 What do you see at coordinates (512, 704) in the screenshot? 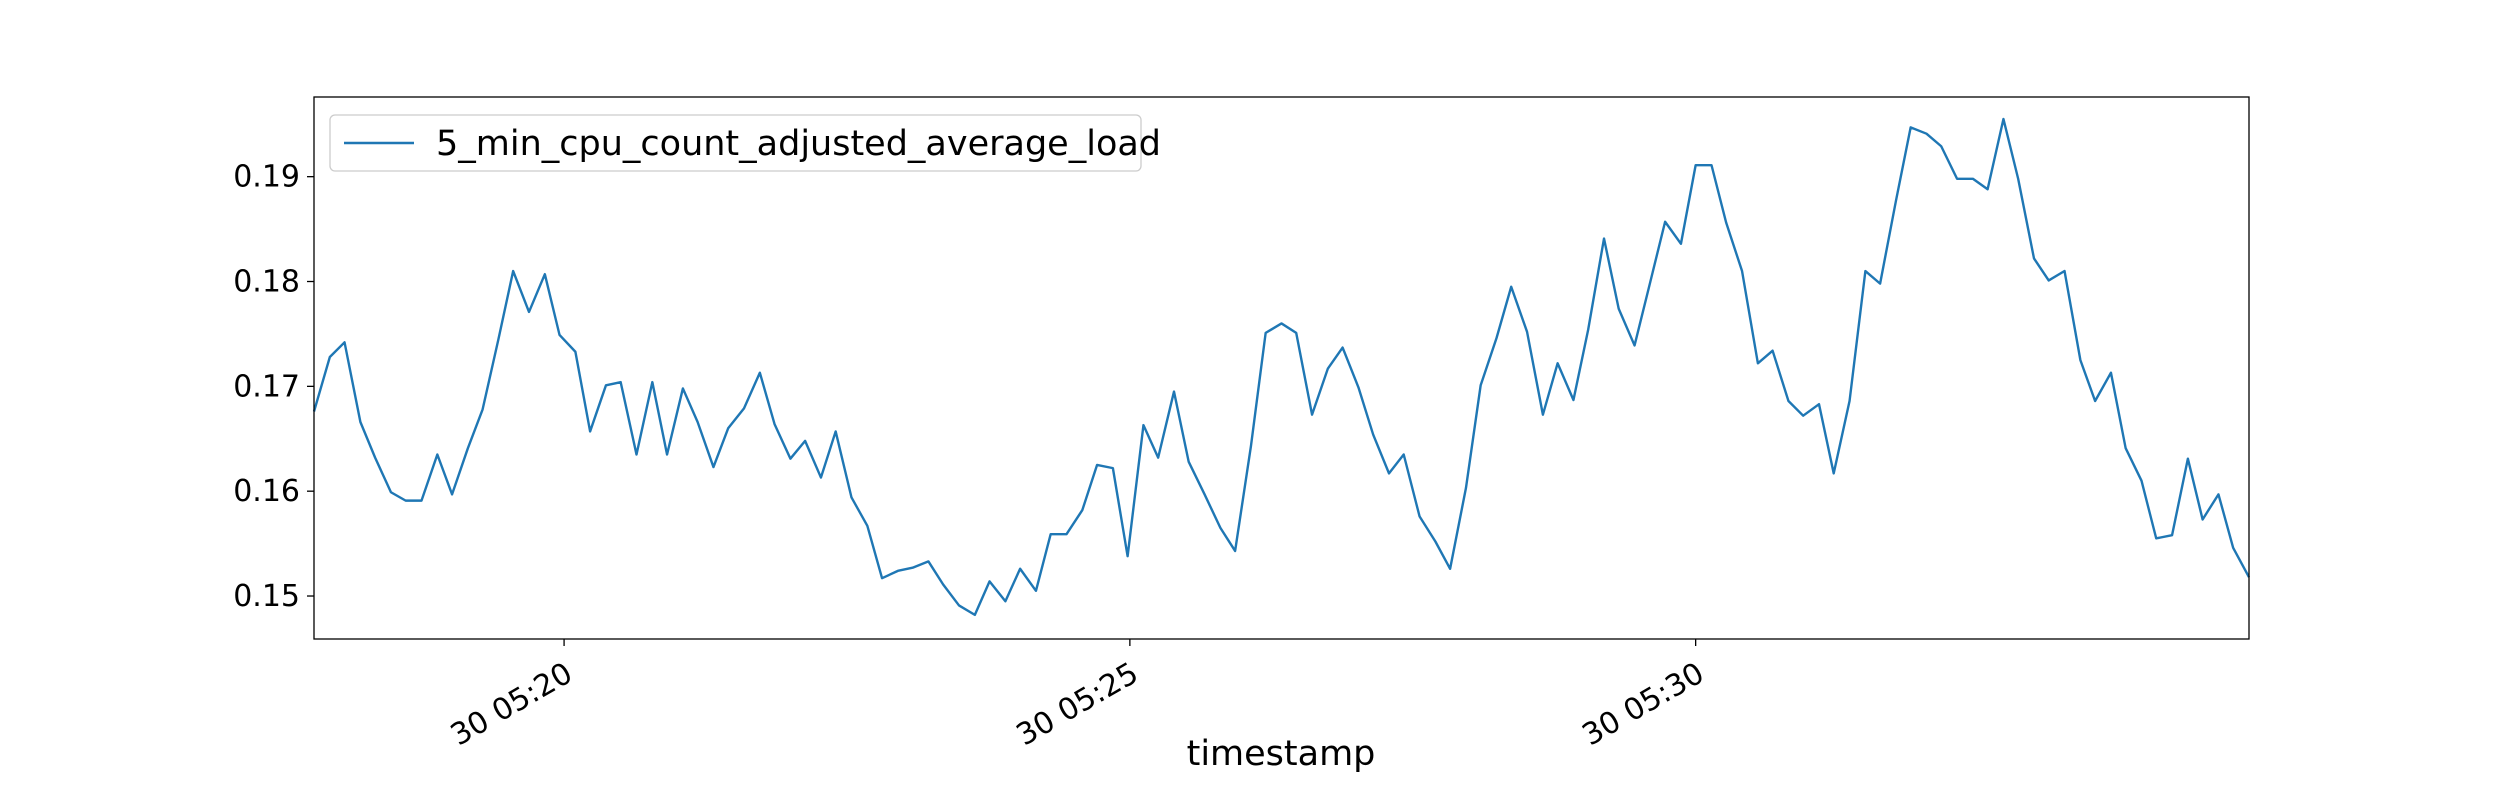
I see `x-tick-label: 30 05:20` at bounding box center [512, 704].